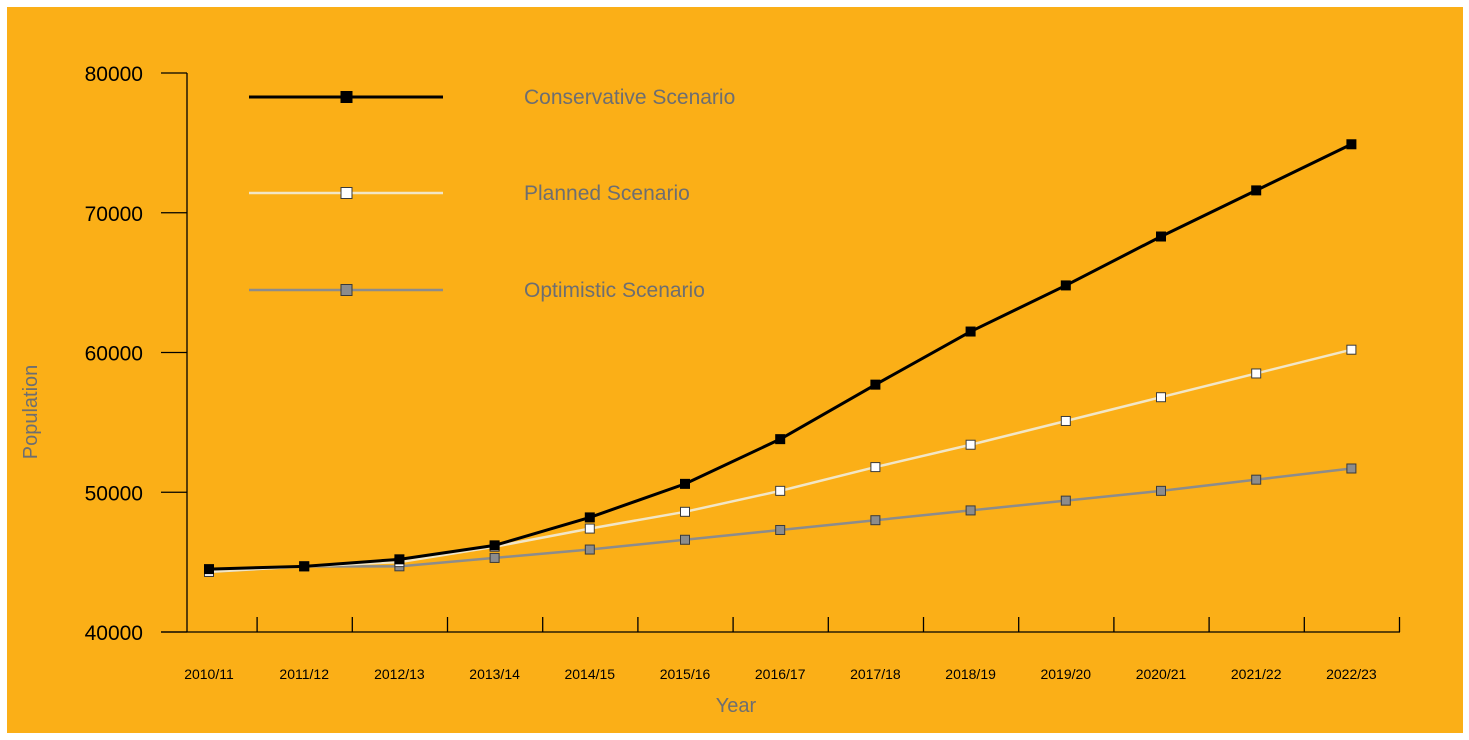  I want to click on legend-item: Planned Scenario, so click(469, 193).